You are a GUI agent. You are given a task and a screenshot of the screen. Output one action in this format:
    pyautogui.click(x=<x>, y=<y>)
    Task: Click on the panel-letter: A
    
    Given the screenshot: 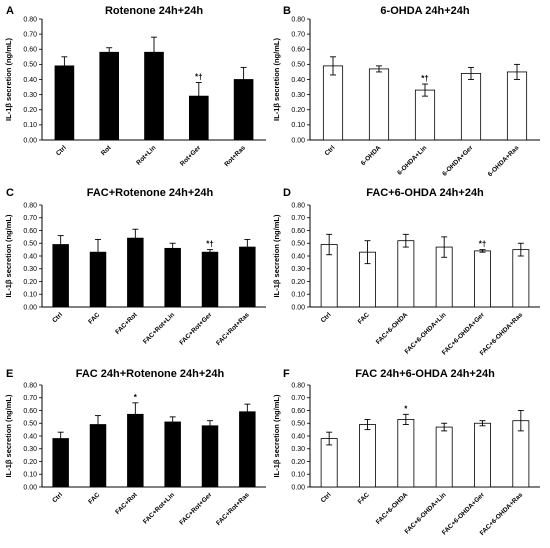 What is the action you would take?
    pyautogui.click(x=10, y=11)
    